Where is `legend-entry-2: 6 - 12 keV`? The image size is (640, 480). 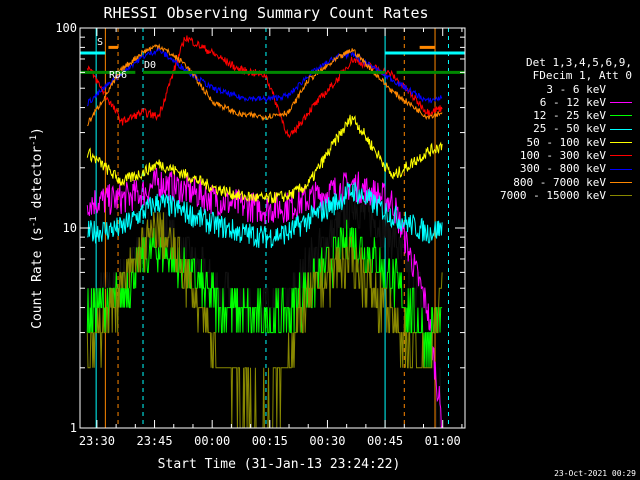
legend-entry-2: 6 - 12 keV is located at coordinates (566, 102).